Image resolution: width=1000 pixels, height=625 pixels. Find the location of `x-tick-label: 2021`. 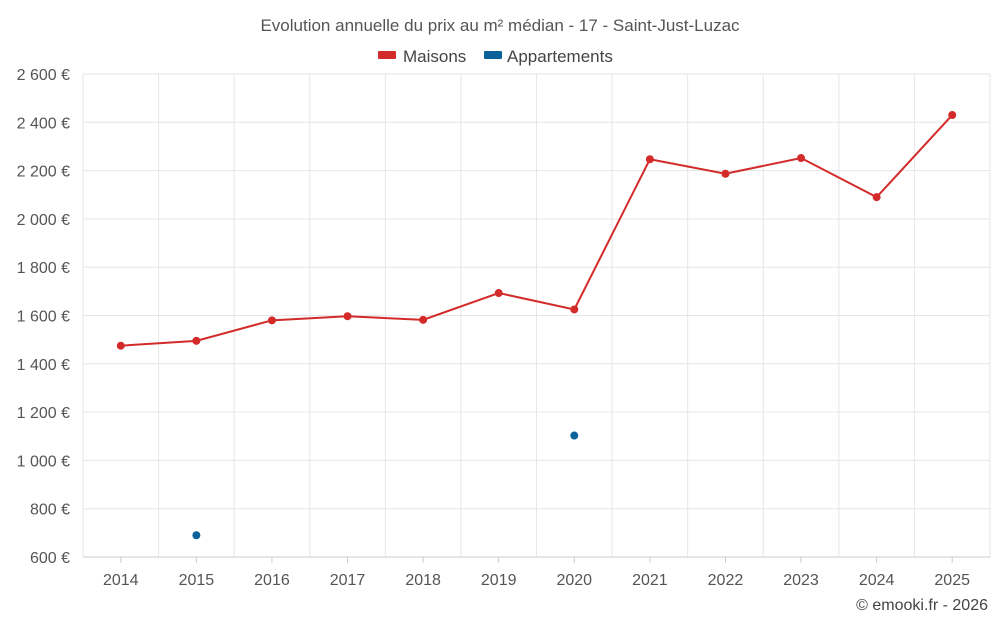

x-tick-label: 2021 is located at coordinates (650, 580).